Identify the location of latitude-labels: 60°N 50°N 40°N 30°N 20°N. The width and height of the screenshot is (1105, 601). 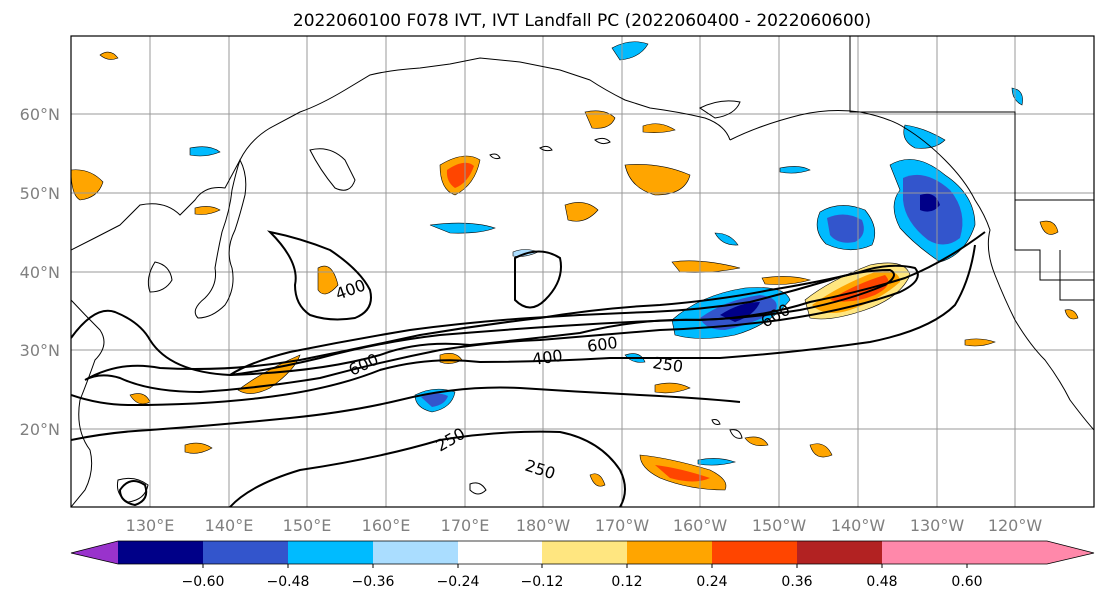
(40, 272).